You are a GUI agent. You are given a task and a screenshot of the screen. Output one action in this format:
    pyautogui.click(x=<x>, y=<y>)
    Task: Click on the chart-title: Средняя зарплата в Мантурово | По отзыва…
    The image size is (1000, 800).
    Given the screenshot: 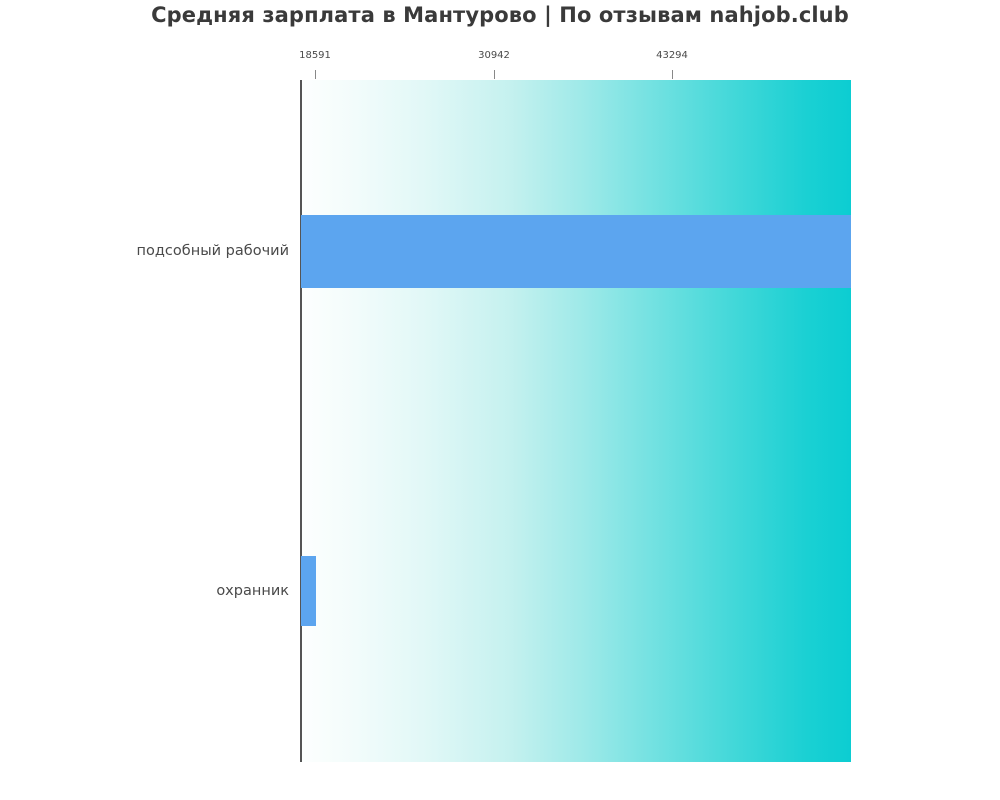 What is the action you would take?
    pyautogui.click(x=500, y=15)
    